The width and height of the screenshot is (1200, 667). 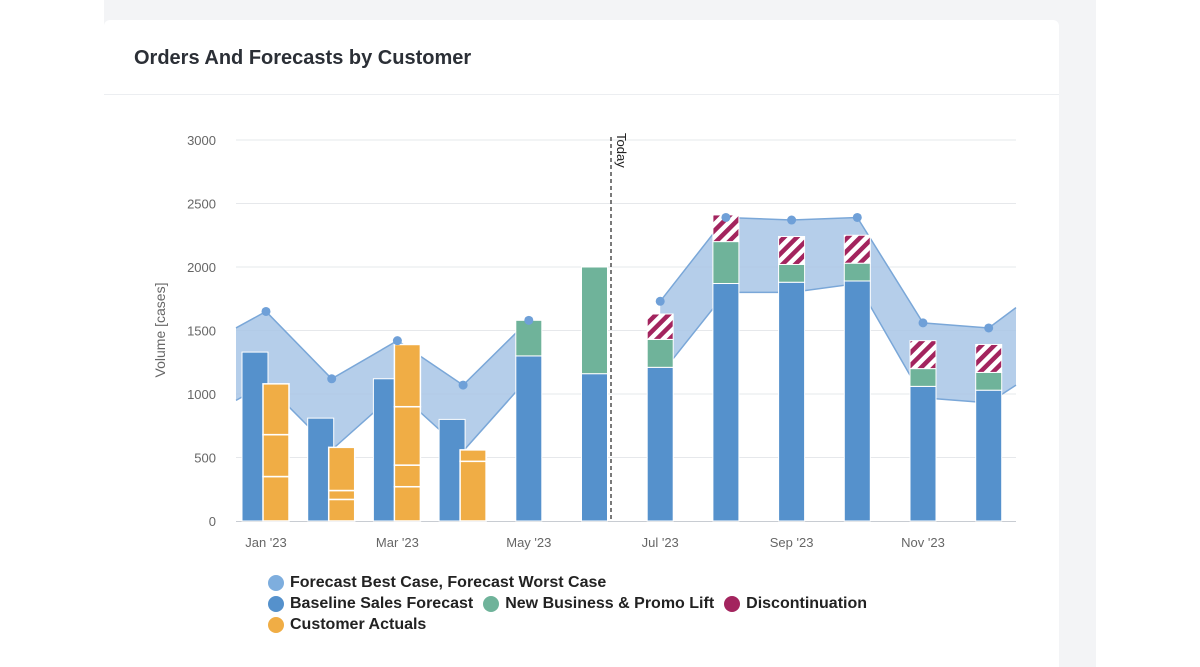 What do you see at coordinates (382, 603) in the screenshot?
I see `legend-label: Baseline Sales Forecast` at bounding box center [382, 603].